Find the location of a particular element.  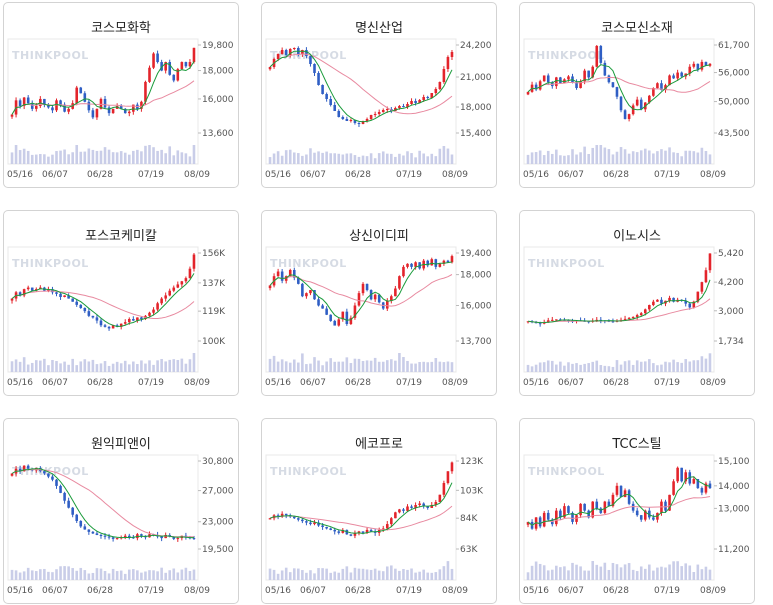

y-tick-label: 18,000 is located at coordinates (218, 72).